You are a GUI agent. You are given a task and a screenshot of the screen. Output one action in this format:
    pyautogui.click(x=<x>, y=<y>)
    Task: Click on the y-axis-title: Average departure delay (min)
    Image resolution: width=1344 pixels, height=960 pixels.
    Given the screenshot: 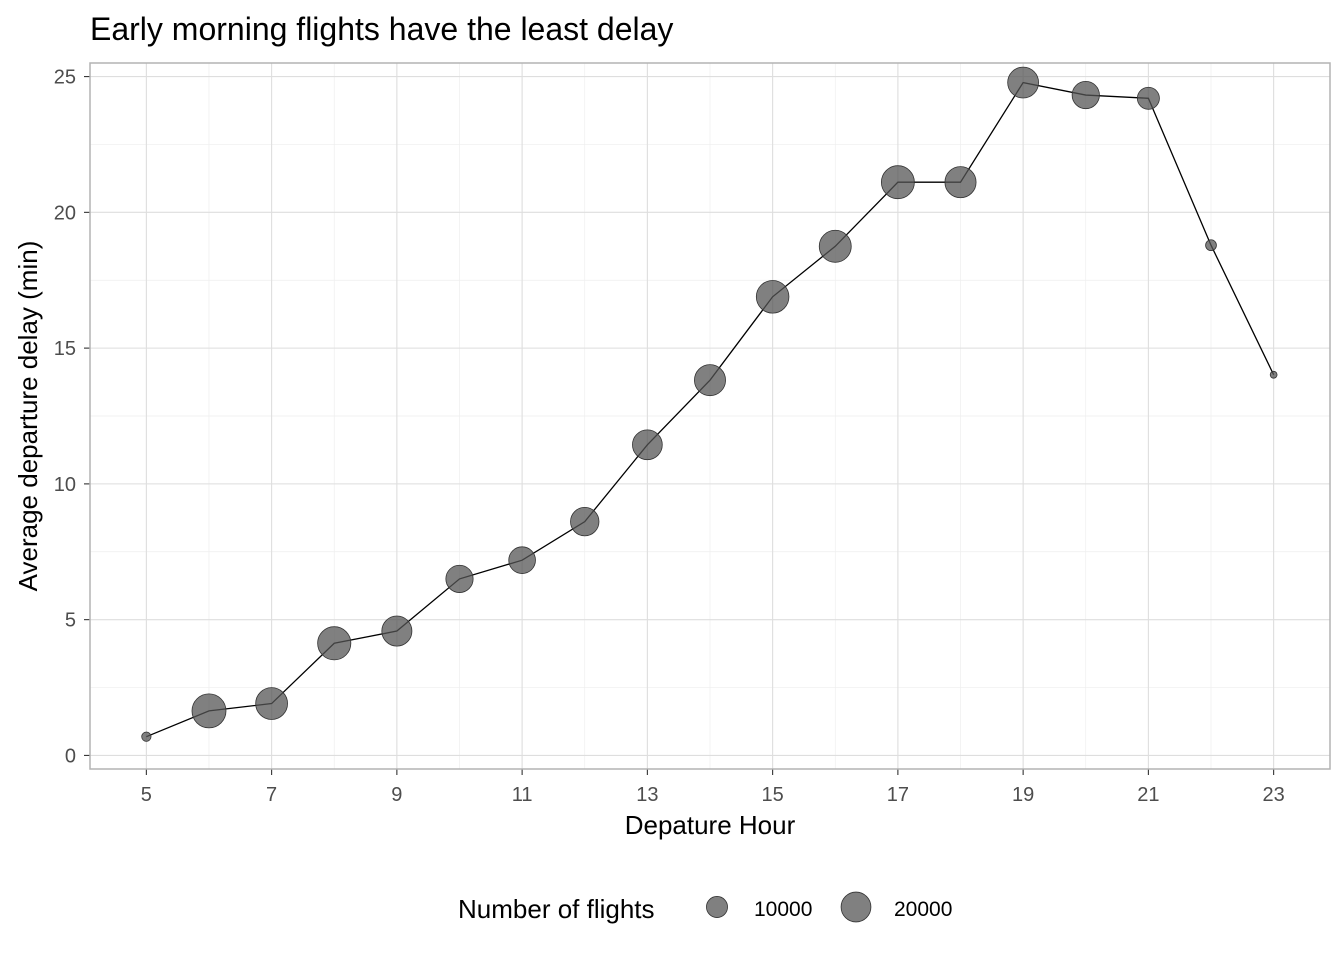 What is the action you would take?
    pyautogui.click(x=28, y=416)
    